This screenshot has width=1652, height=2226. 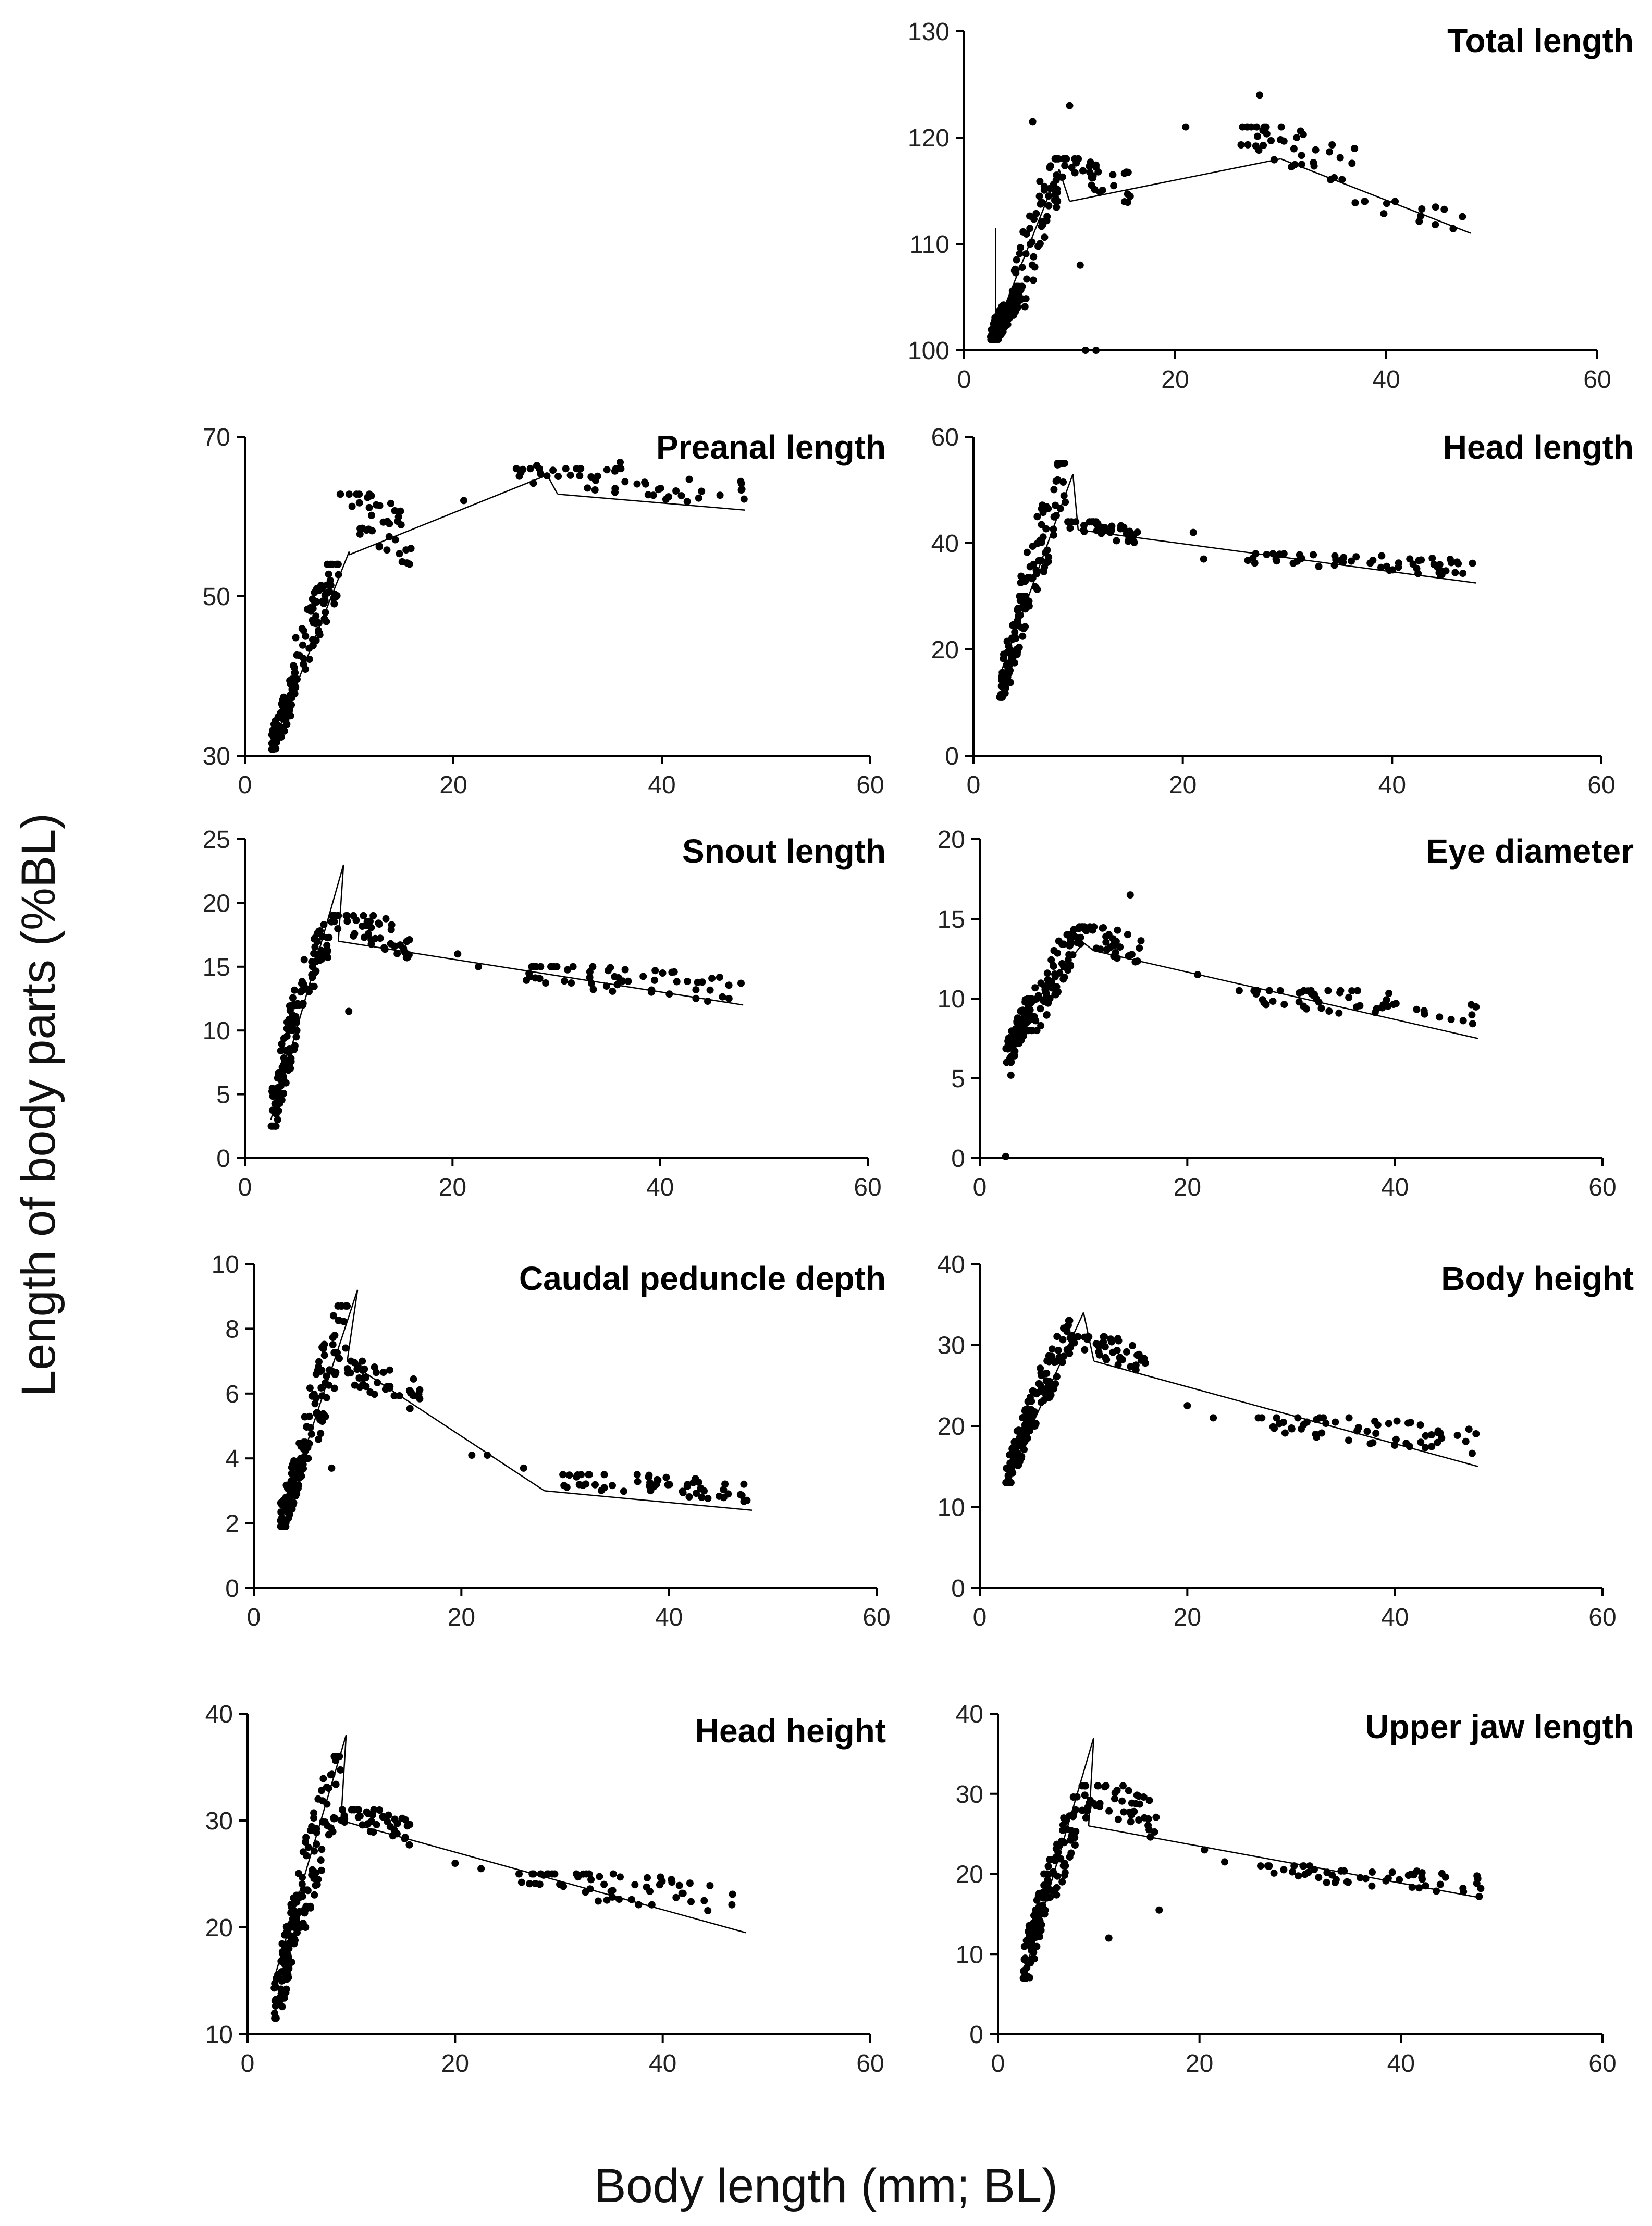 What do you see at coordinates (1538, 447) in the screenshot?
I see `panel-title-head-length: Head length` at bounding box center [1538, 447].